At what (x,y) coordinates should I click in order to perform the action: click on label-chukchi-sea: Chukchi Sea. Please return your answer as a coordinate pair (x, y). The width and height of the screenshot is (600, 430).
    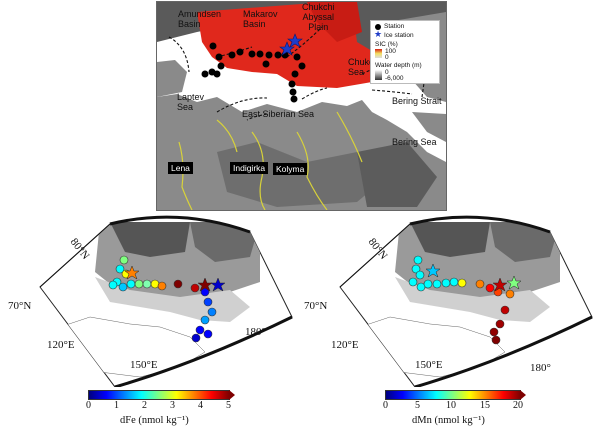
    Looking at the image, I should click on (364, 67).